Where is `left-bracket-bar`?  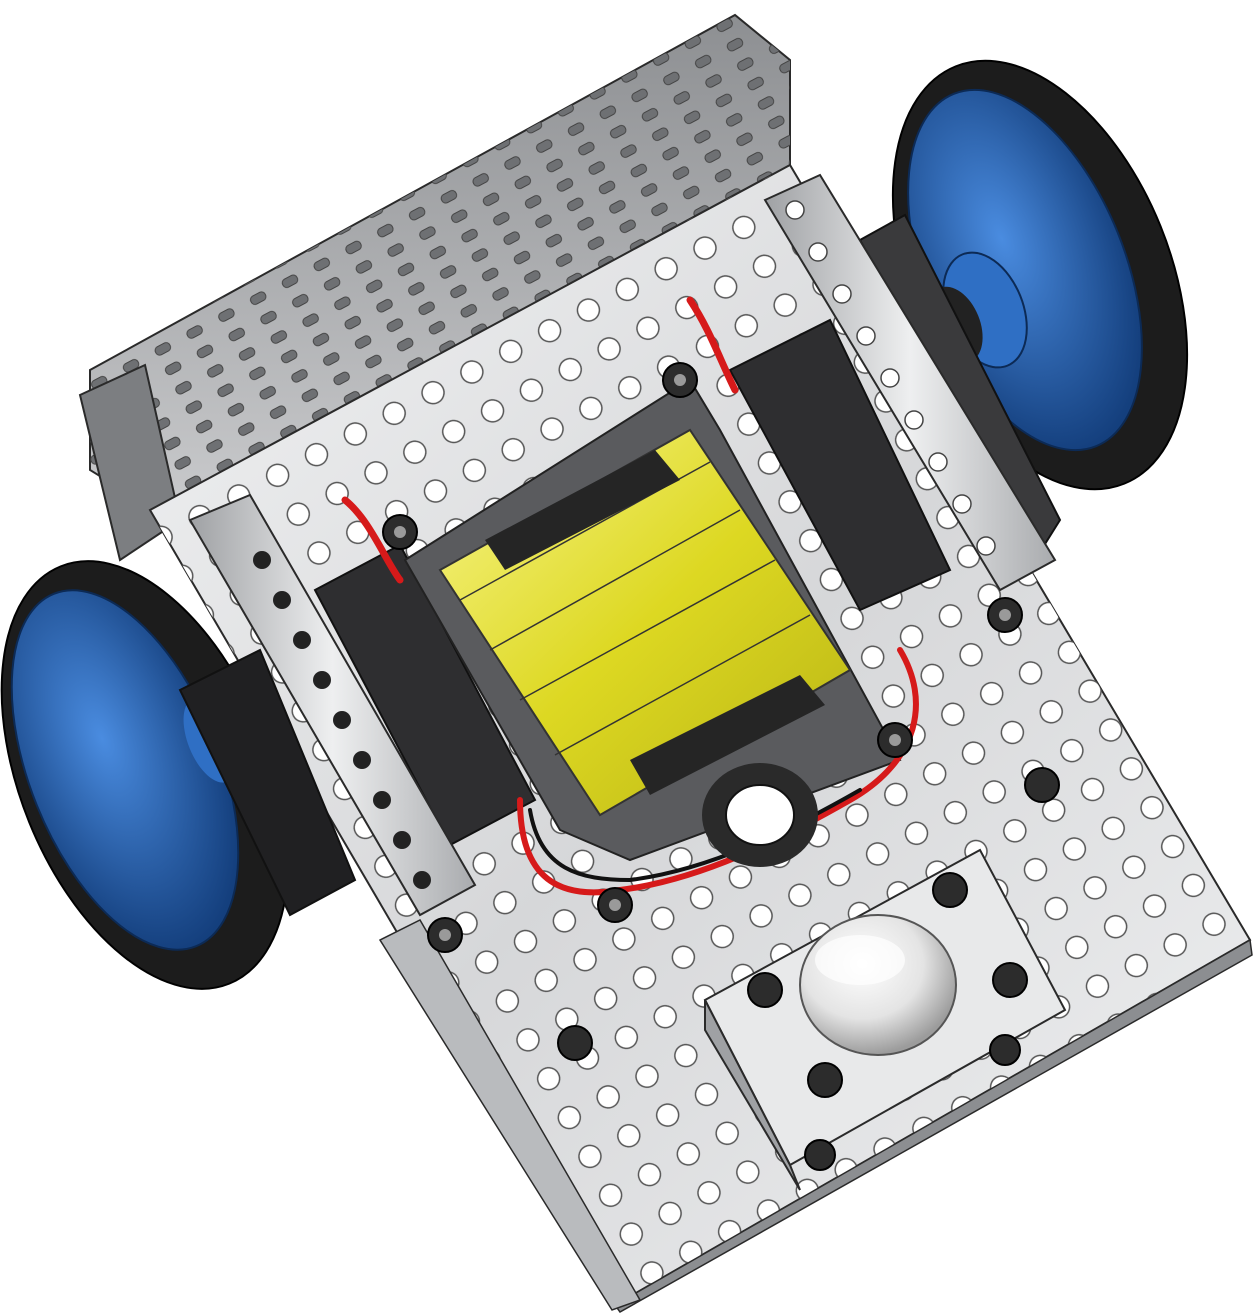
left-bracket-bar is located at coordinates (332, 705).